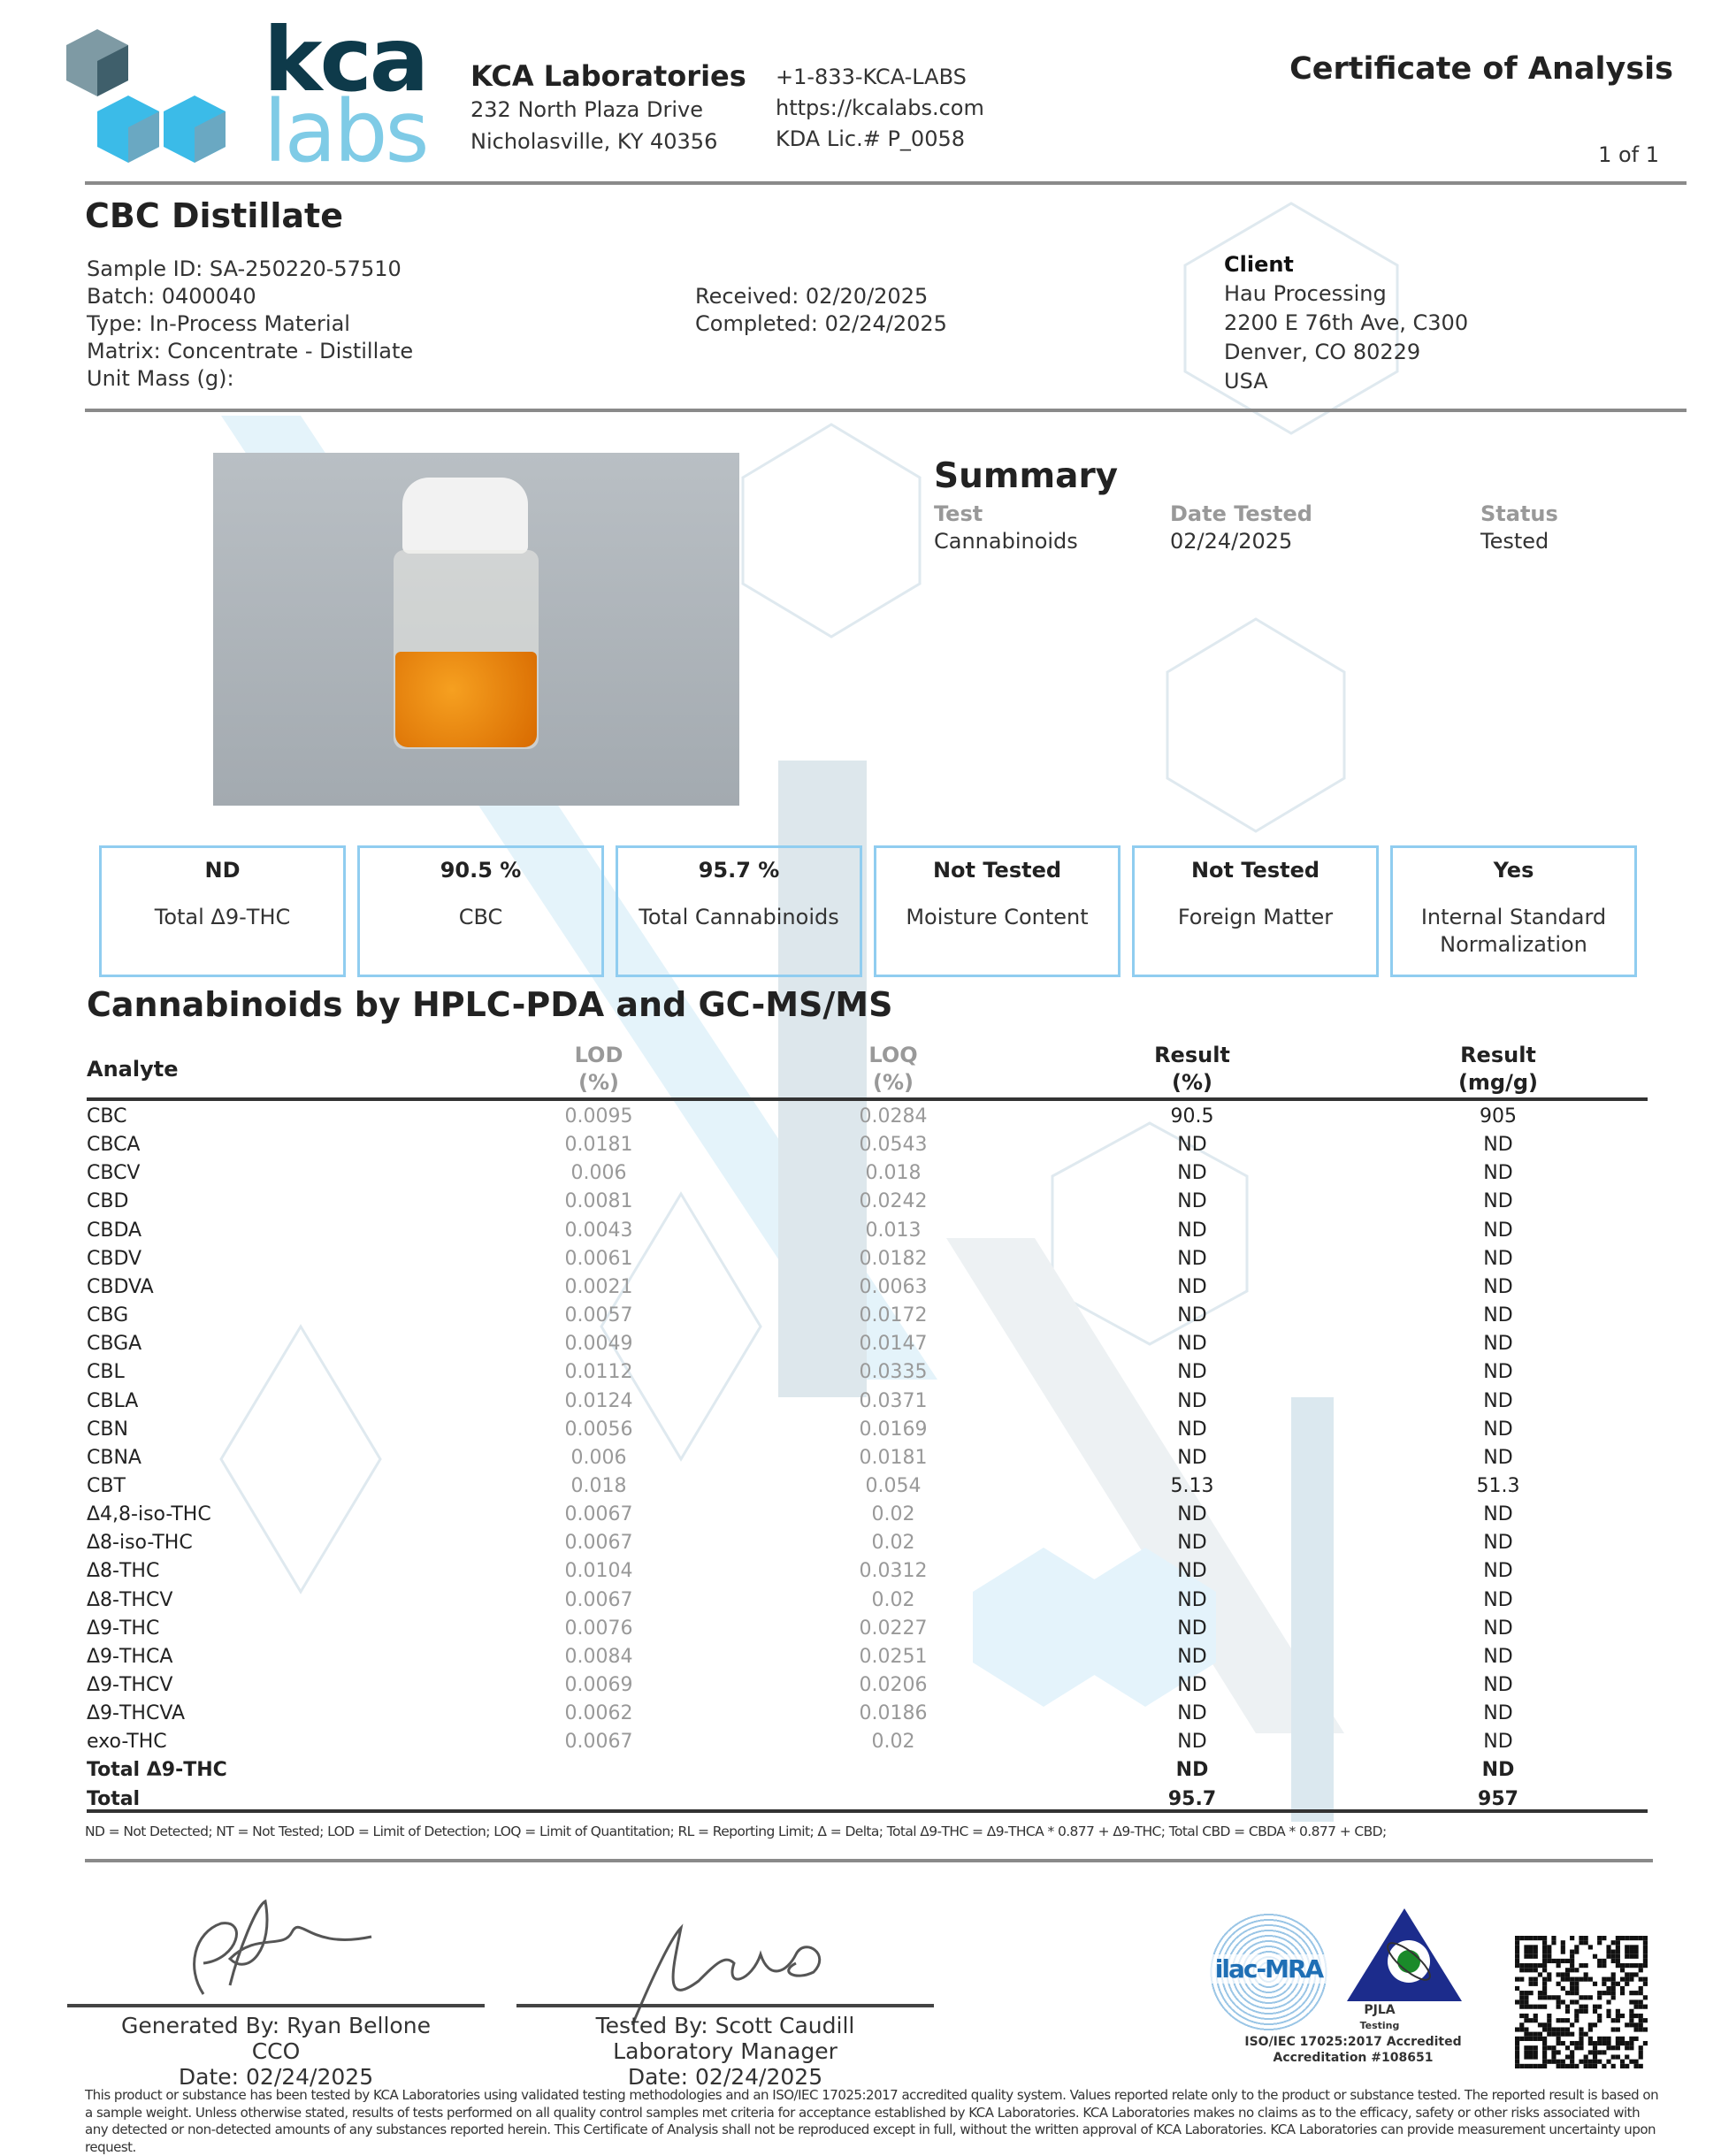 This screenshot has height=2156, width=1721. Describe the element at coordinates (598, 1082) in the screenshot. I see `header-lod-unit: (%)` at that location.